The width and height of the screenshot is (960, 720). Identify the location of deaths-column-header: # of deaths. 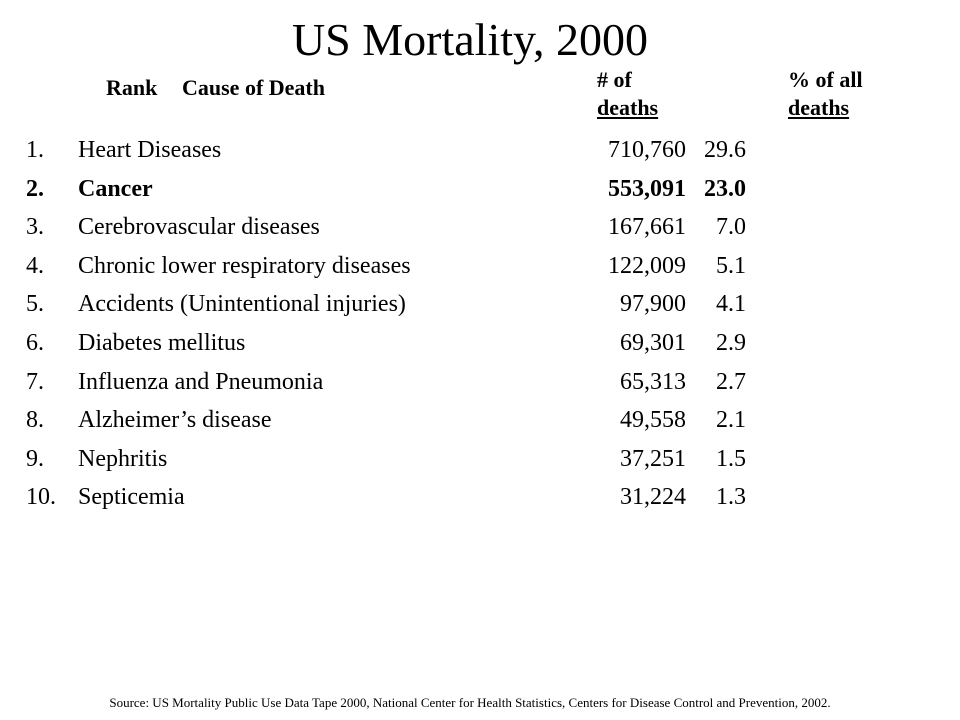
(627, 94).